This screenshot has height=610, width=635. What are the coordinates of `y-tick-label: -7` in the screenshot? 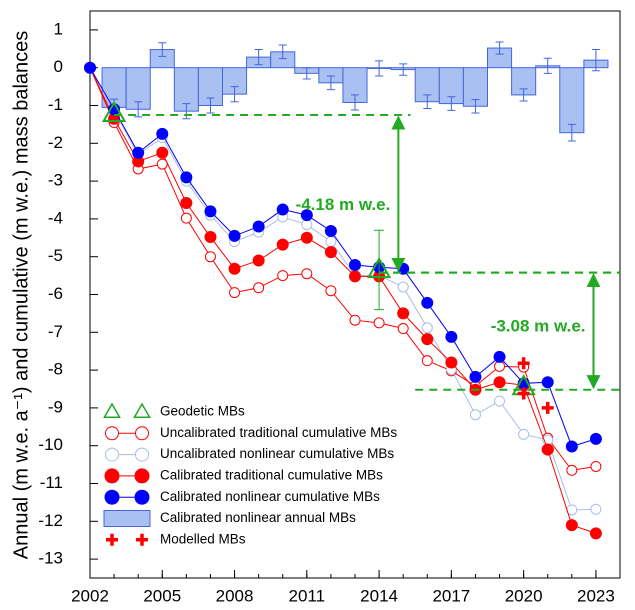 It's located at (55, 331).